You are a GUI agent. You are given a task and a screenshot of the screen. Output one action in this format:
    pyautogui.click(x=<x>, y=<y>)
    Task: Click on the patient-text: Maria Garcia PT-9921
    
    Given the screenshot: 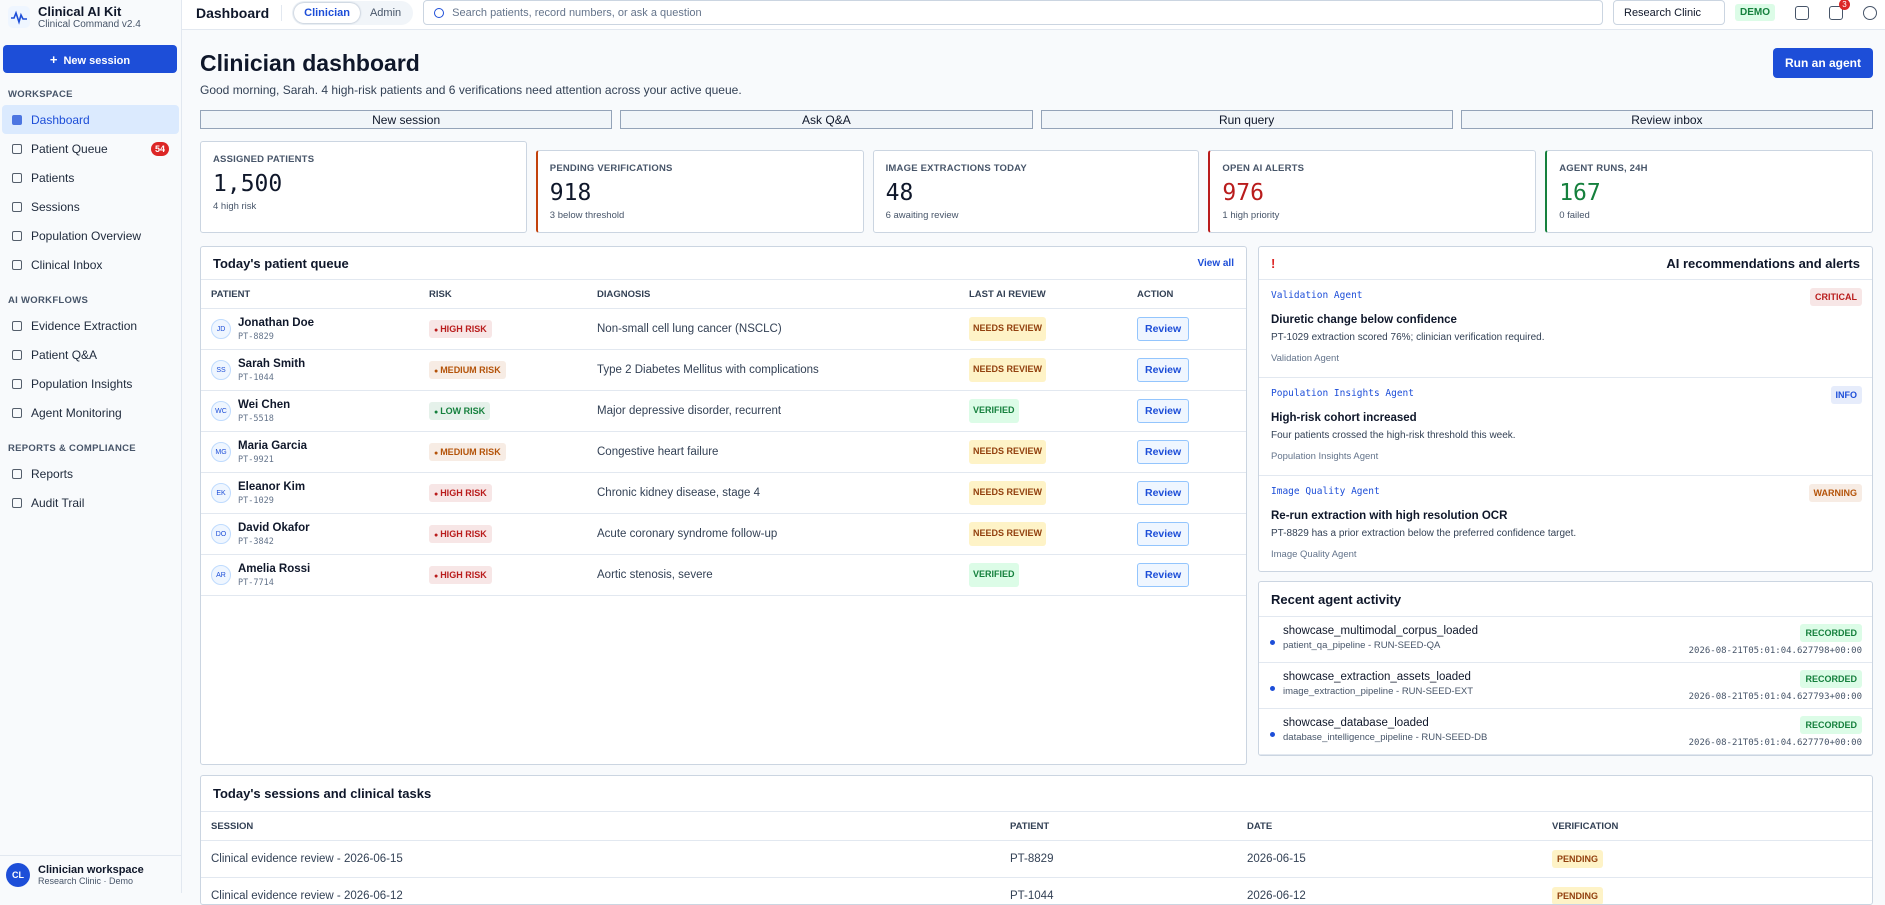 What is the action you would take?
    pyautogui.click(x=272, y=452)
    